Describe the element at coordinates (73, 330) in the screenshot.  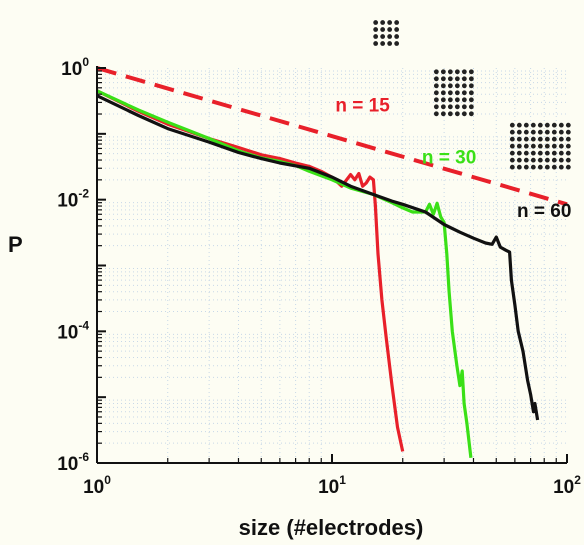
I see `y-tick-label: 10⁻⁴` at that location.